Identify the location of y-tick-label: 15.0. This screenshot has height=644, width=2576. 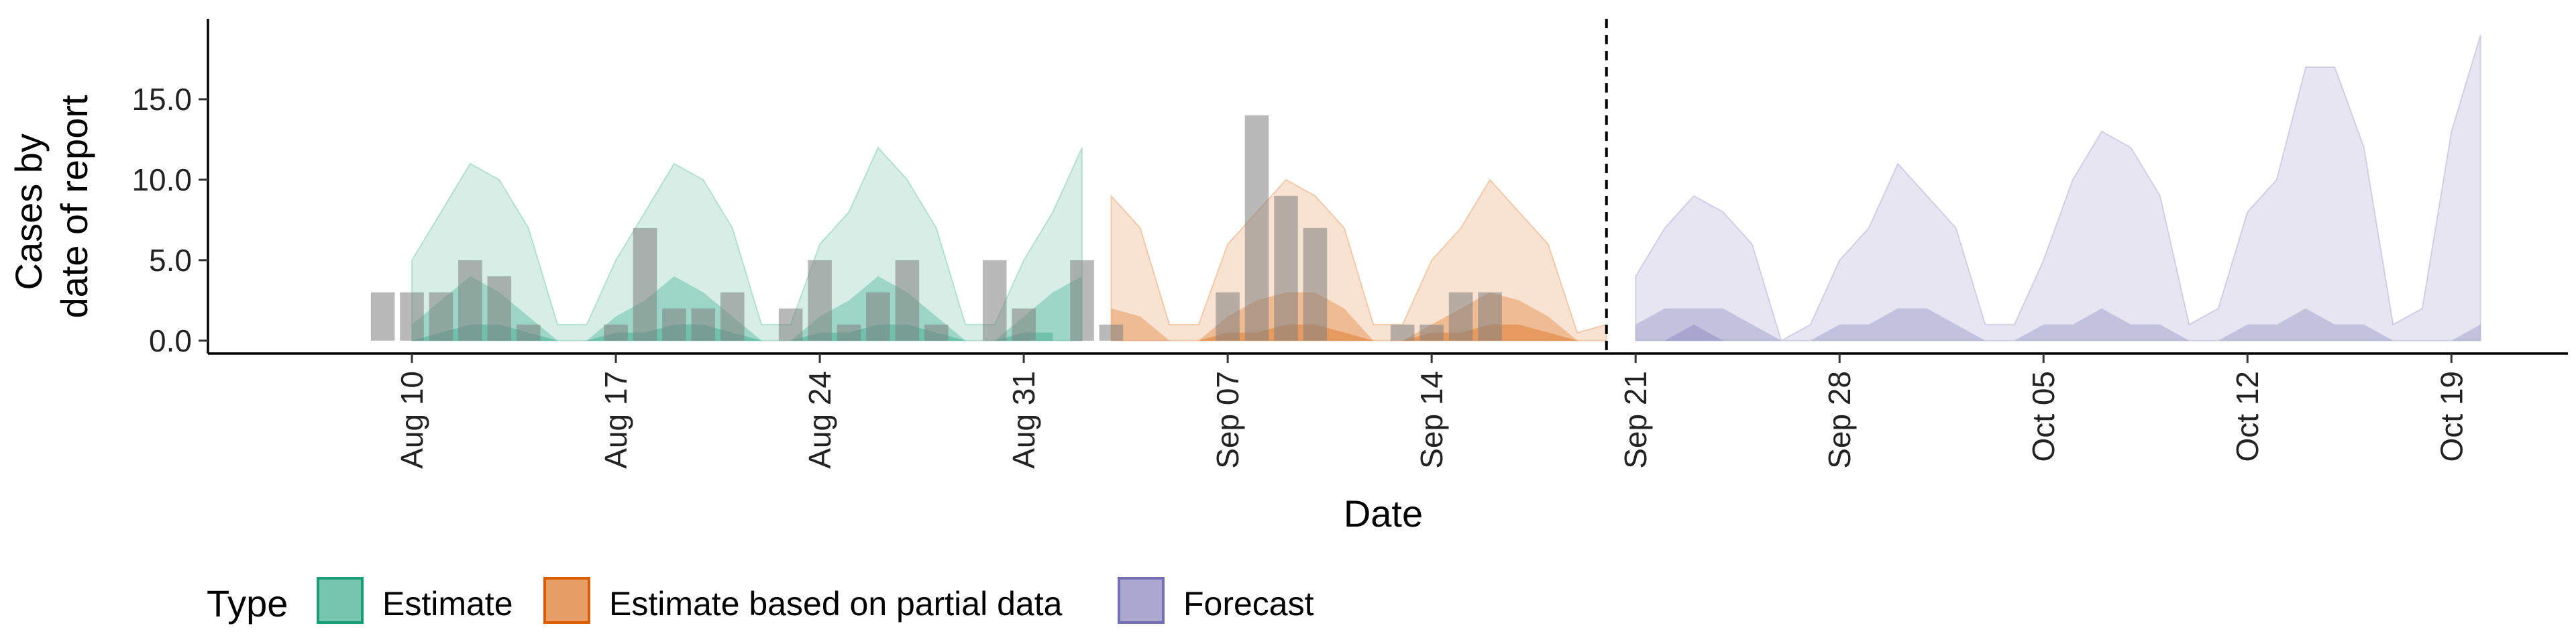
(161, 99).